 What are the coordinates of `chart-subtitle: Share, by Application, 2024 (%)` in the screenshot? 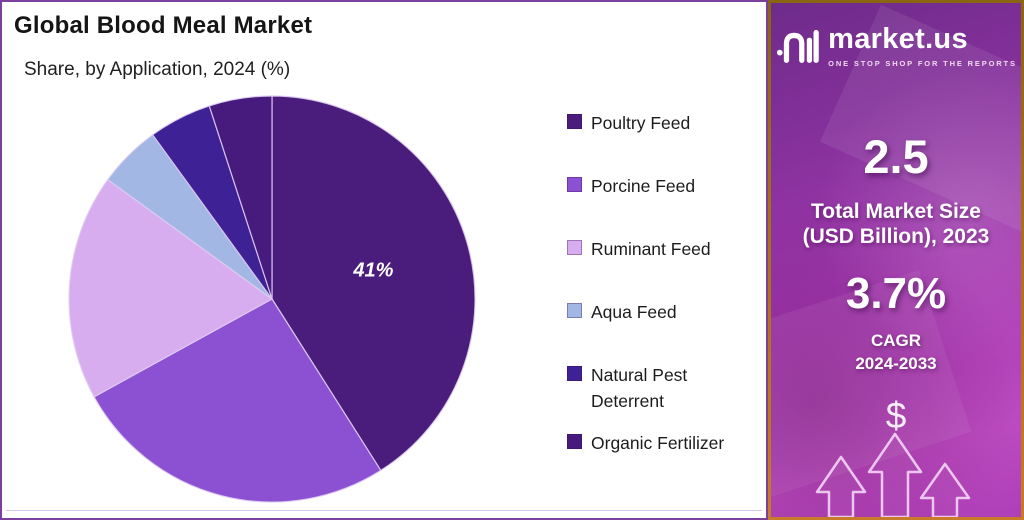 It's located at (157, 69).